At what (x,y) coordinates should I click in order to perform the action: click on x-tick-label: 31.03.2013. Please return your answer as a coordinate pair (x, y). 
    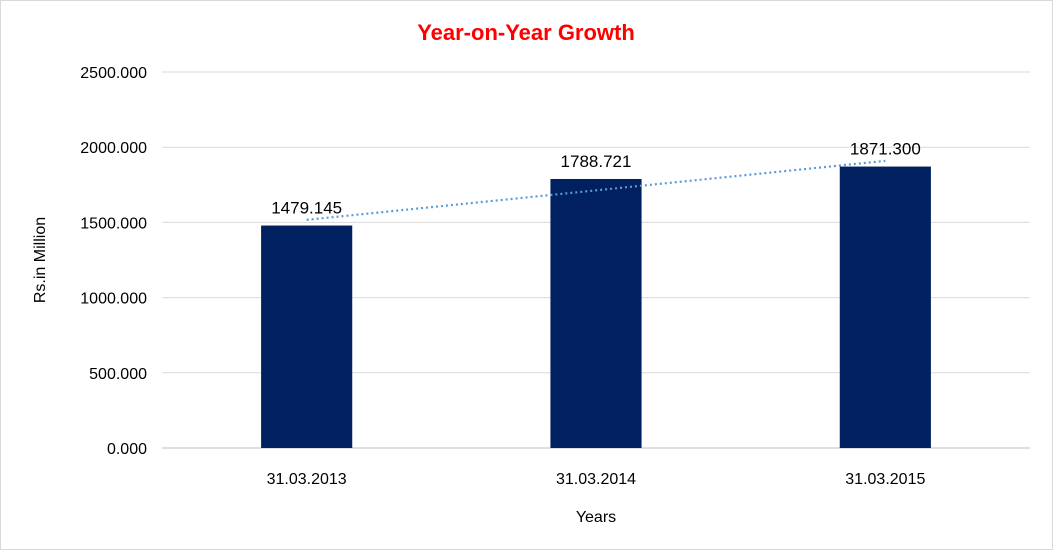
    Looking at the image, I should click on (307, 479).